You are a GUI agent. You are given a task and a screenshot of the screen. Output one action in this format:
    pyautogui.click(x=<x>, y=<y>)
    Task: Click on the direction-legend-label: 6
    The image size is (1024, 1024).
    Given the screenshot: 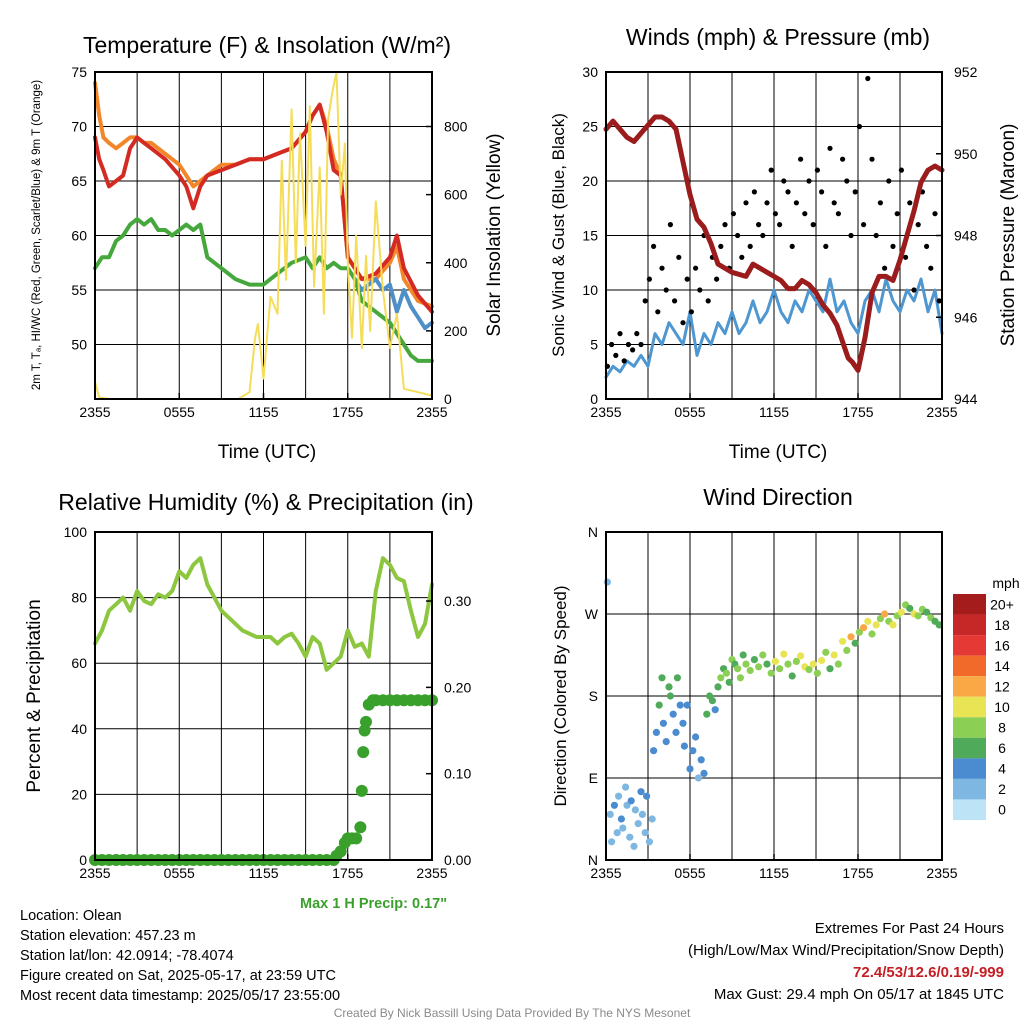 What is the action you would take?
    pyautogui.click(x=1002, y=748)
    